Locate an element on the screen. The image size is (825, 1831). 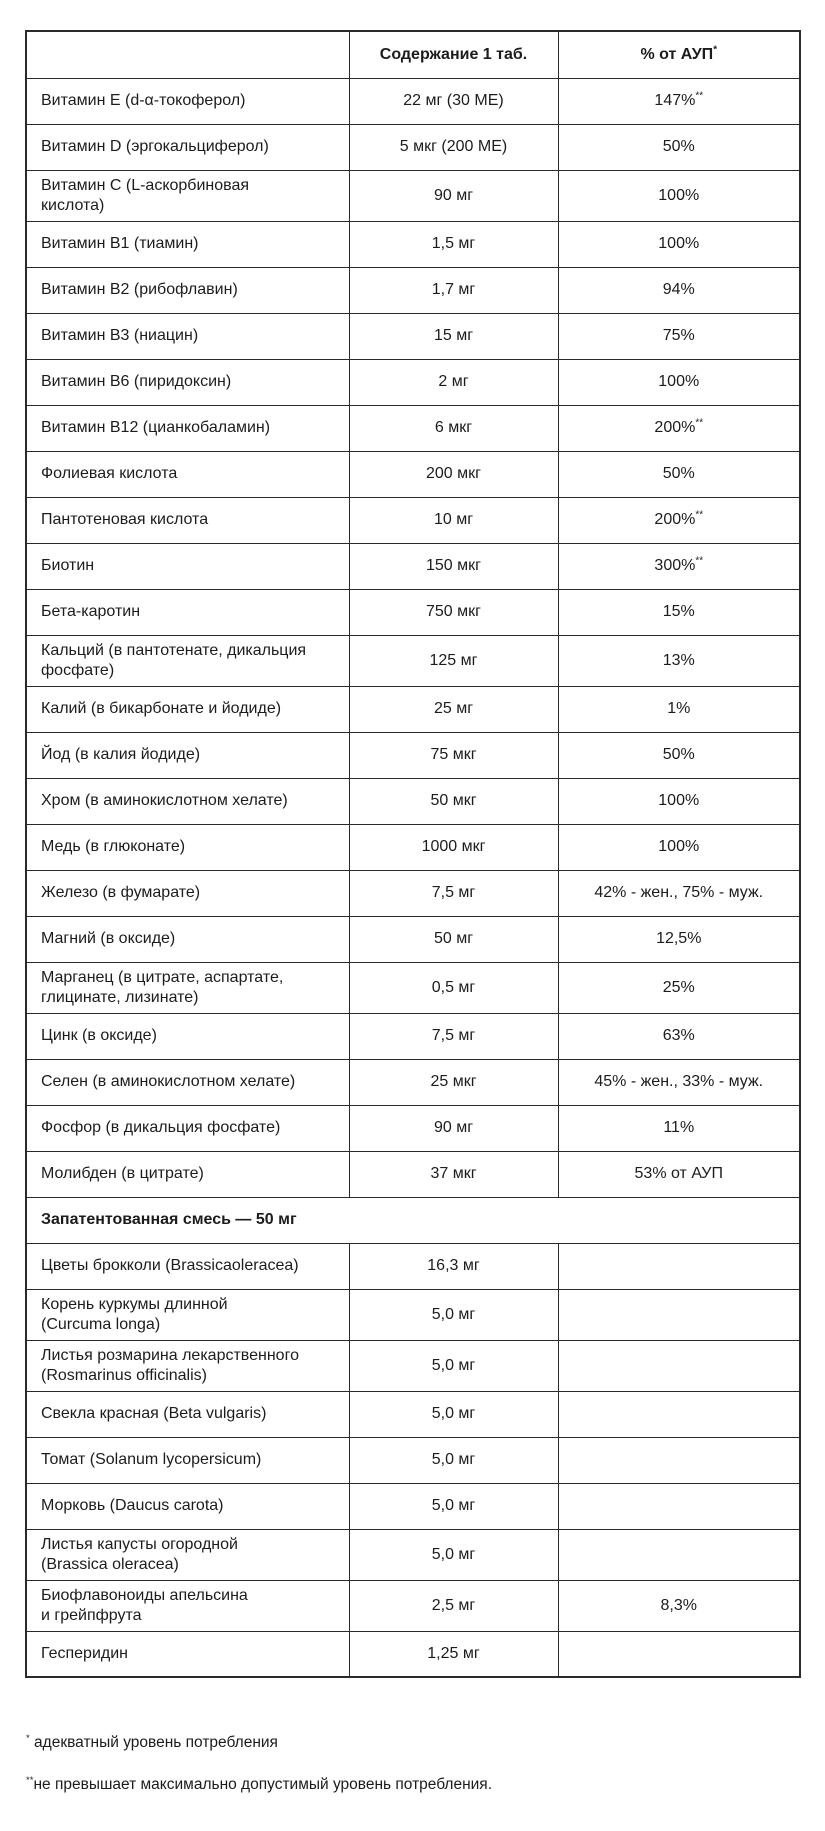
percent-value: 8,3% is located at coordinates (678, 1605).